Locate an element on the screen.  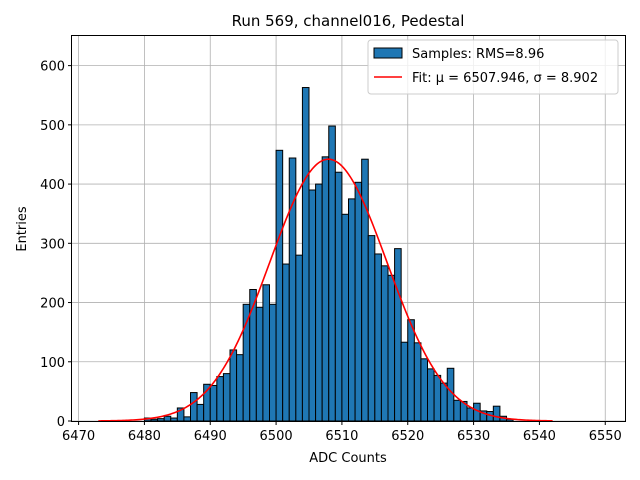
y-axis-label: Entries is located at coordinates (22, 229).